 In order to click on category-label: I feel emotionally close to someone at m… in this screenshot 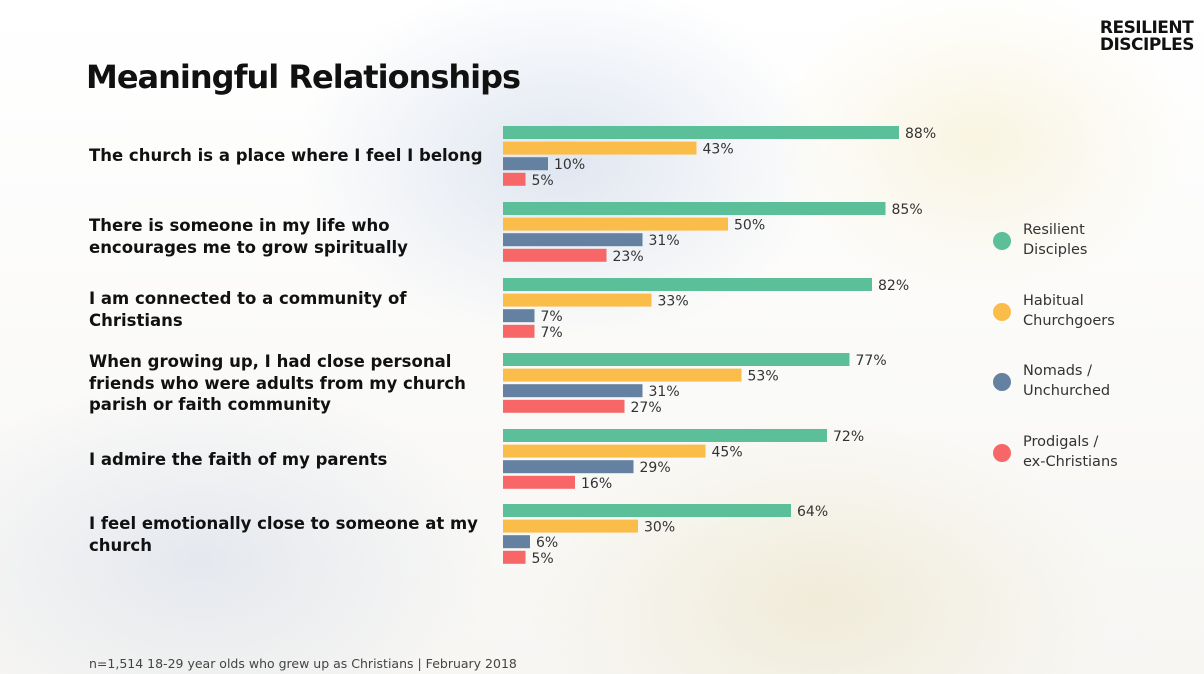, I will do `click(283, 534)`.